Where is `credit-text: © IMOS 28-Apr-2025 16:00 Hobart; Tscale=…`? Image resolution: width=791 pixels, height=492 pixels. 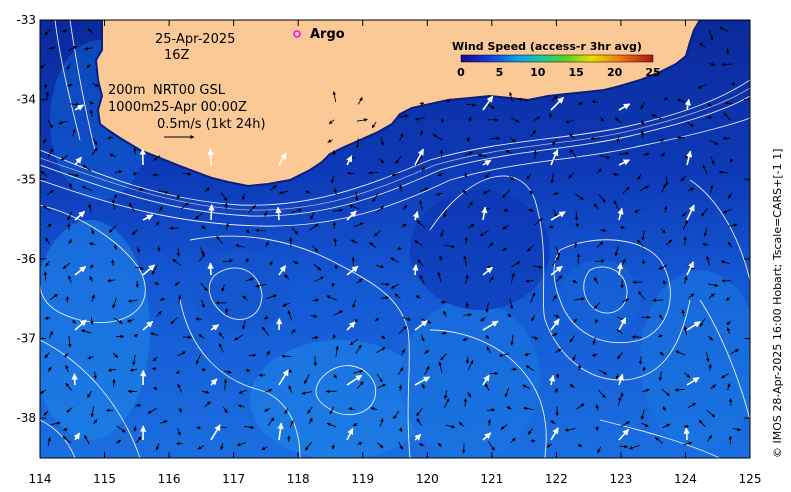
credit-text: © IMOS 28-Apr-2025 16:00 Hobart; Tscale=… is located at coordinates (777, 303).